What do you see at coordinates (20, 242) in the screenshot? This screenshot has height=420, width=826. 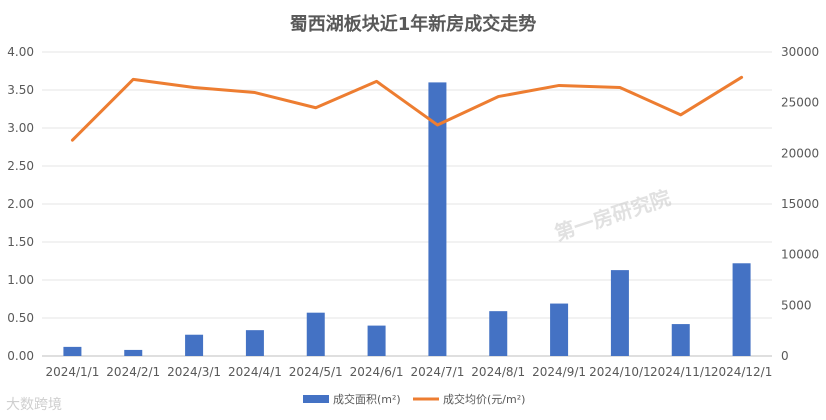 I see `y-left-tick-label: 1.50` at bounding box center [20, 242].